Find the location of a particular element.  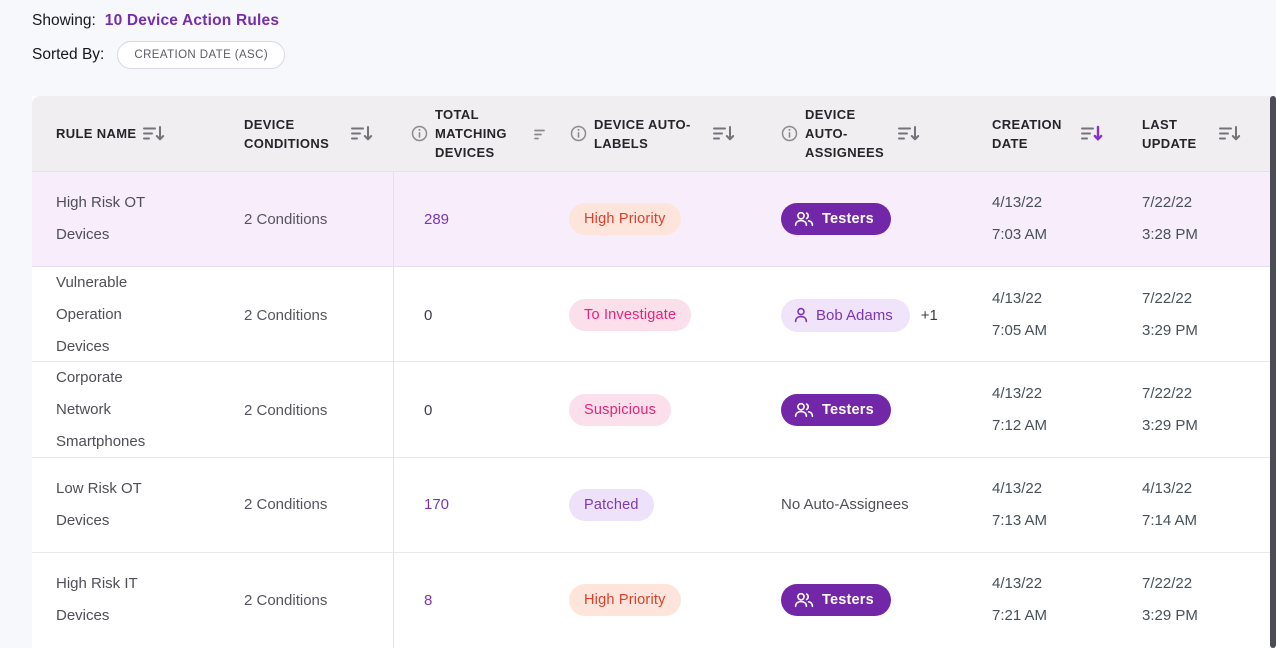

last-update-cell: 7/22/22 3:28 PM is located at coordinates (1200, 219).